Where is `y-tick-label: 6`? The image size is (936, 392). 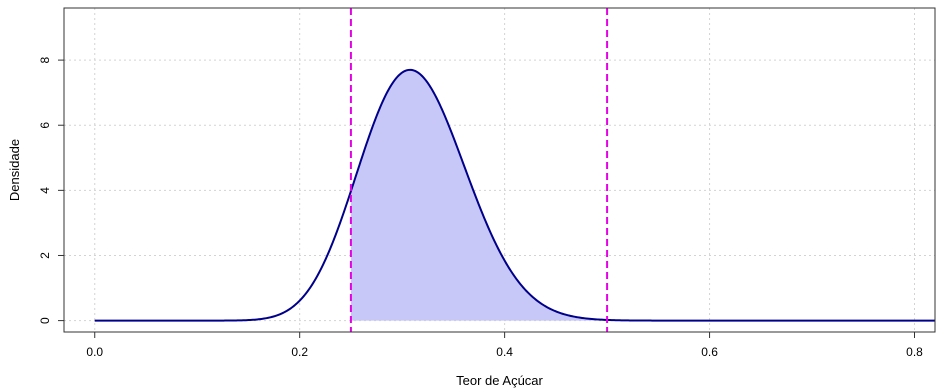 y-tick-label: 6 is located at coordinates (45, 125).